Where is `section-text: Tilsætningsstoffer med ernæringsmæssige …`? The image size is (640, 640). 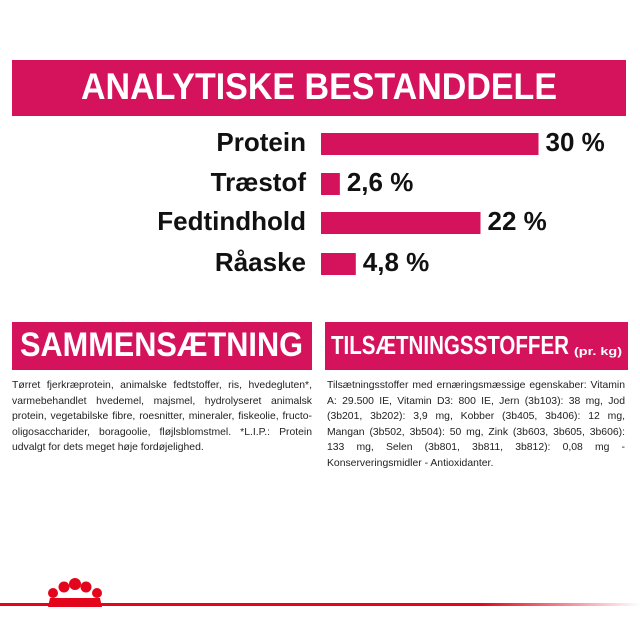 section-text: Tilsætningsstoffer med ernæringsmæssige … is located at coordinates (476, 424).